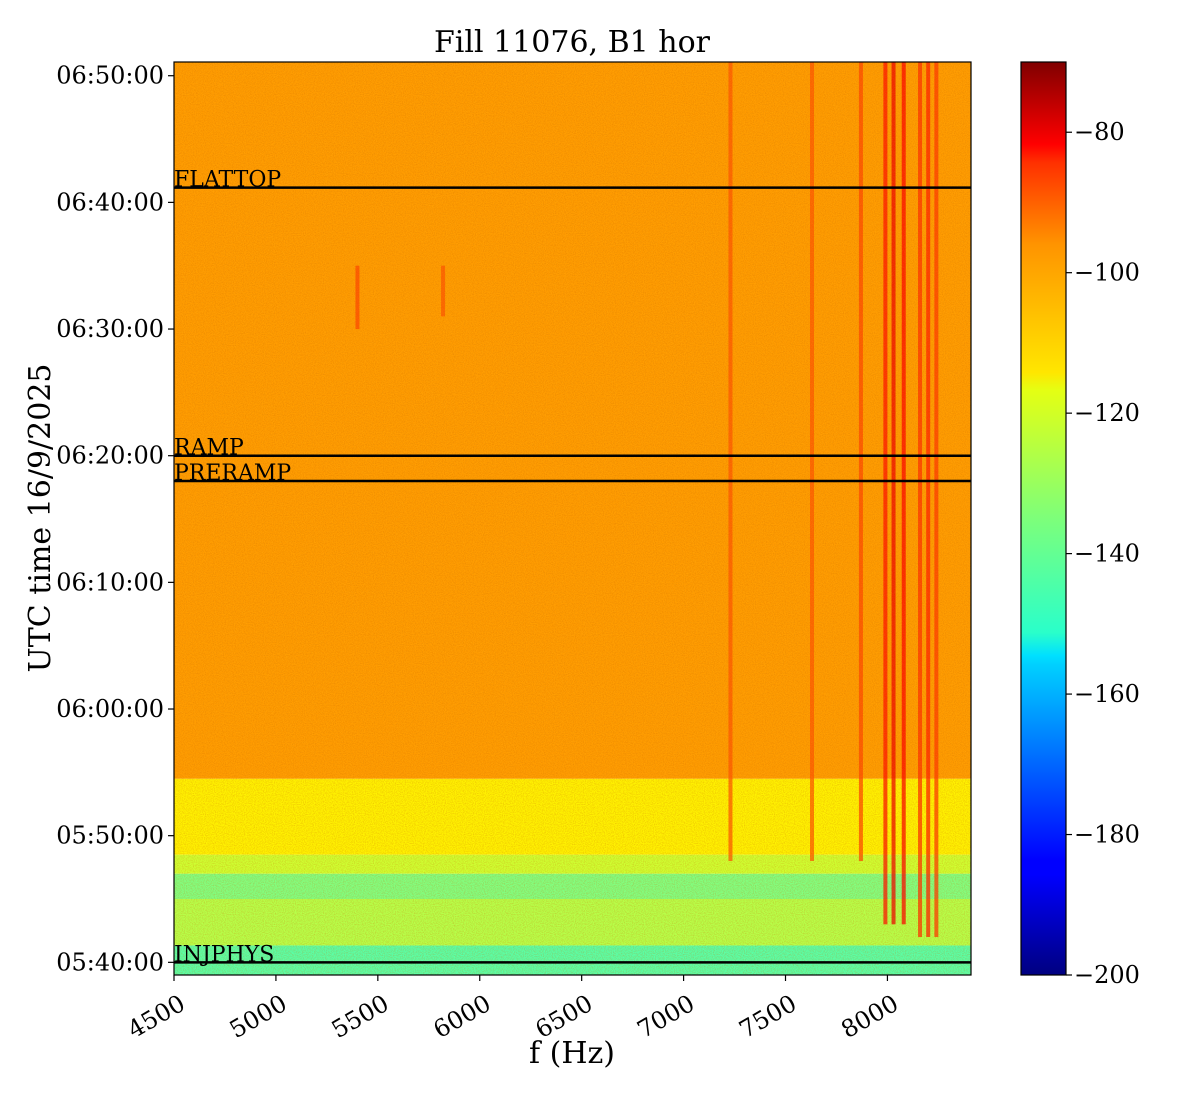  Describe the element at coordinates (40, 518) in the screenshot. I see `y-axis-label: UTC time 16/9/2025` at that location.